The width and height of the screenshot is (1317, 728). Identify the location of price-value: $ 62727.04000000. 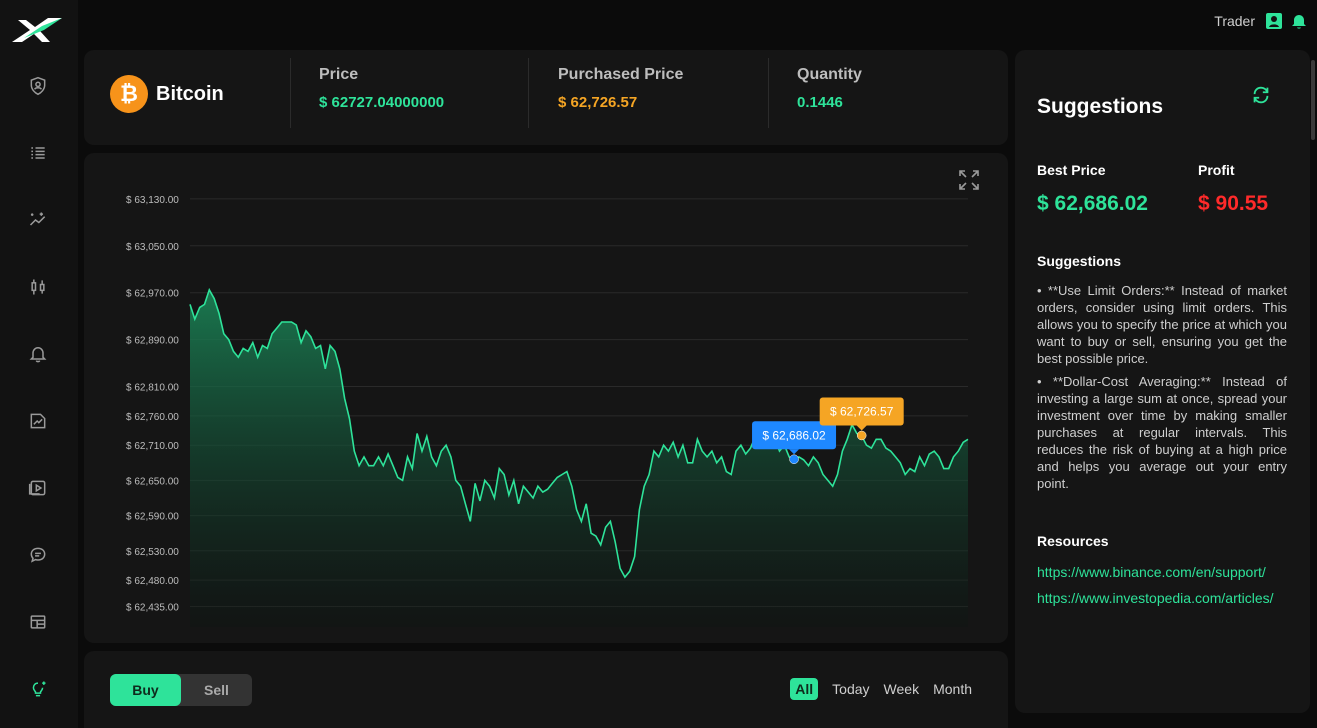
(382, 102).